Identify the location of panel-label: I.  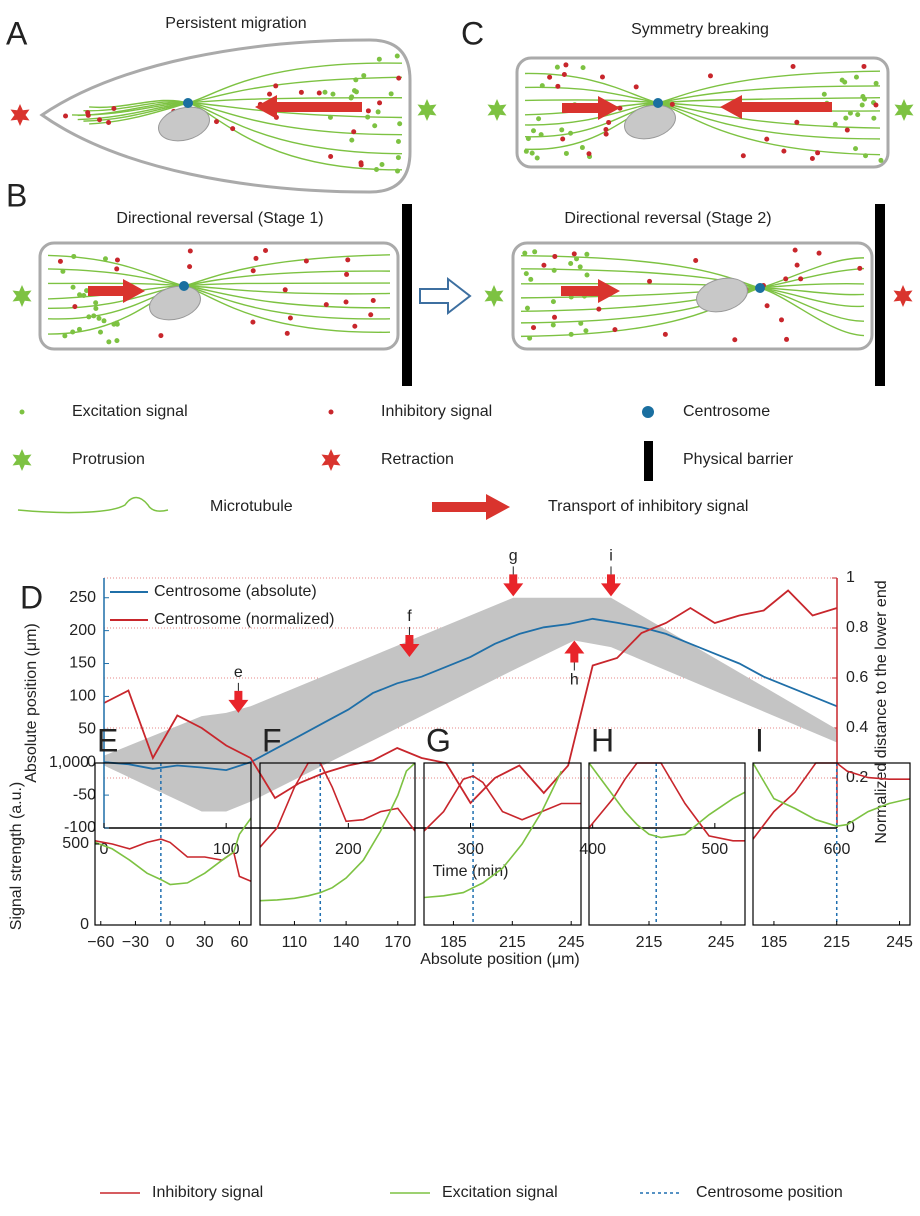
(759, 740).